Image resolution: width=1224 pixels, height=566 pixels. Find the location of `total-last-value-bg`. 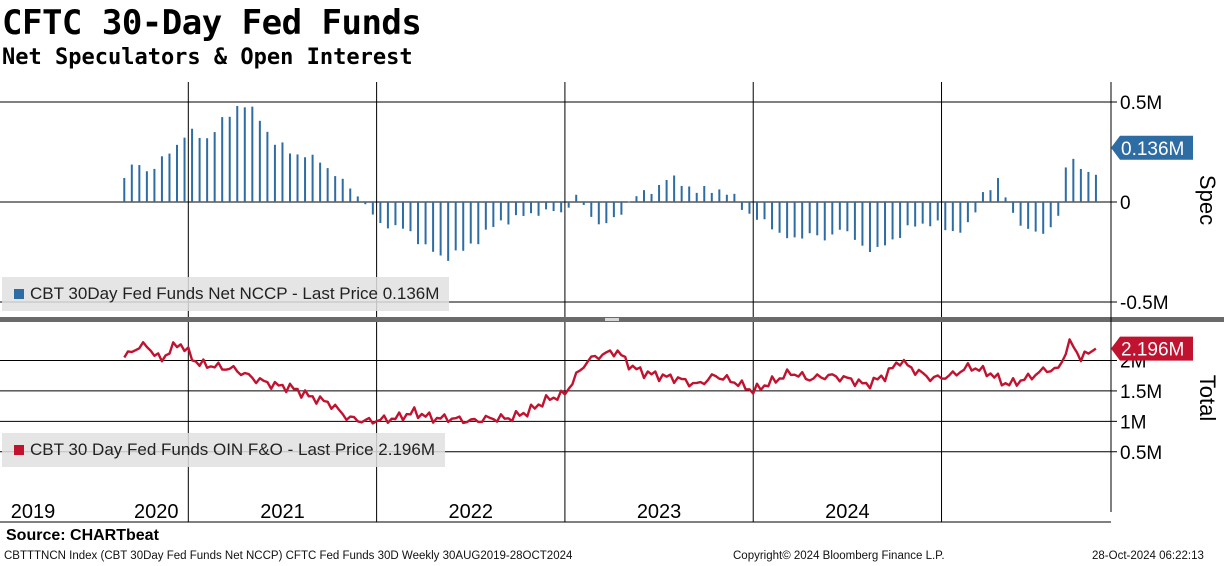

total-last-value-bg is located at coordinates (1152, 348).